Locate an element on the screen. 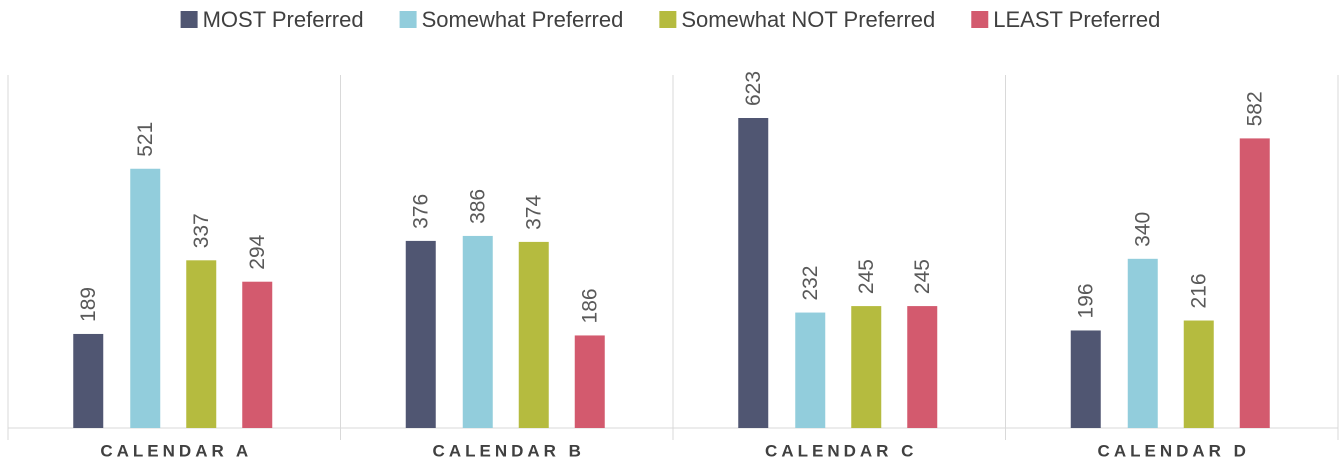 Image resolution: width=1341 pixels, height=468 pixels. data-label: 623 is located at coordinates (753, 88).